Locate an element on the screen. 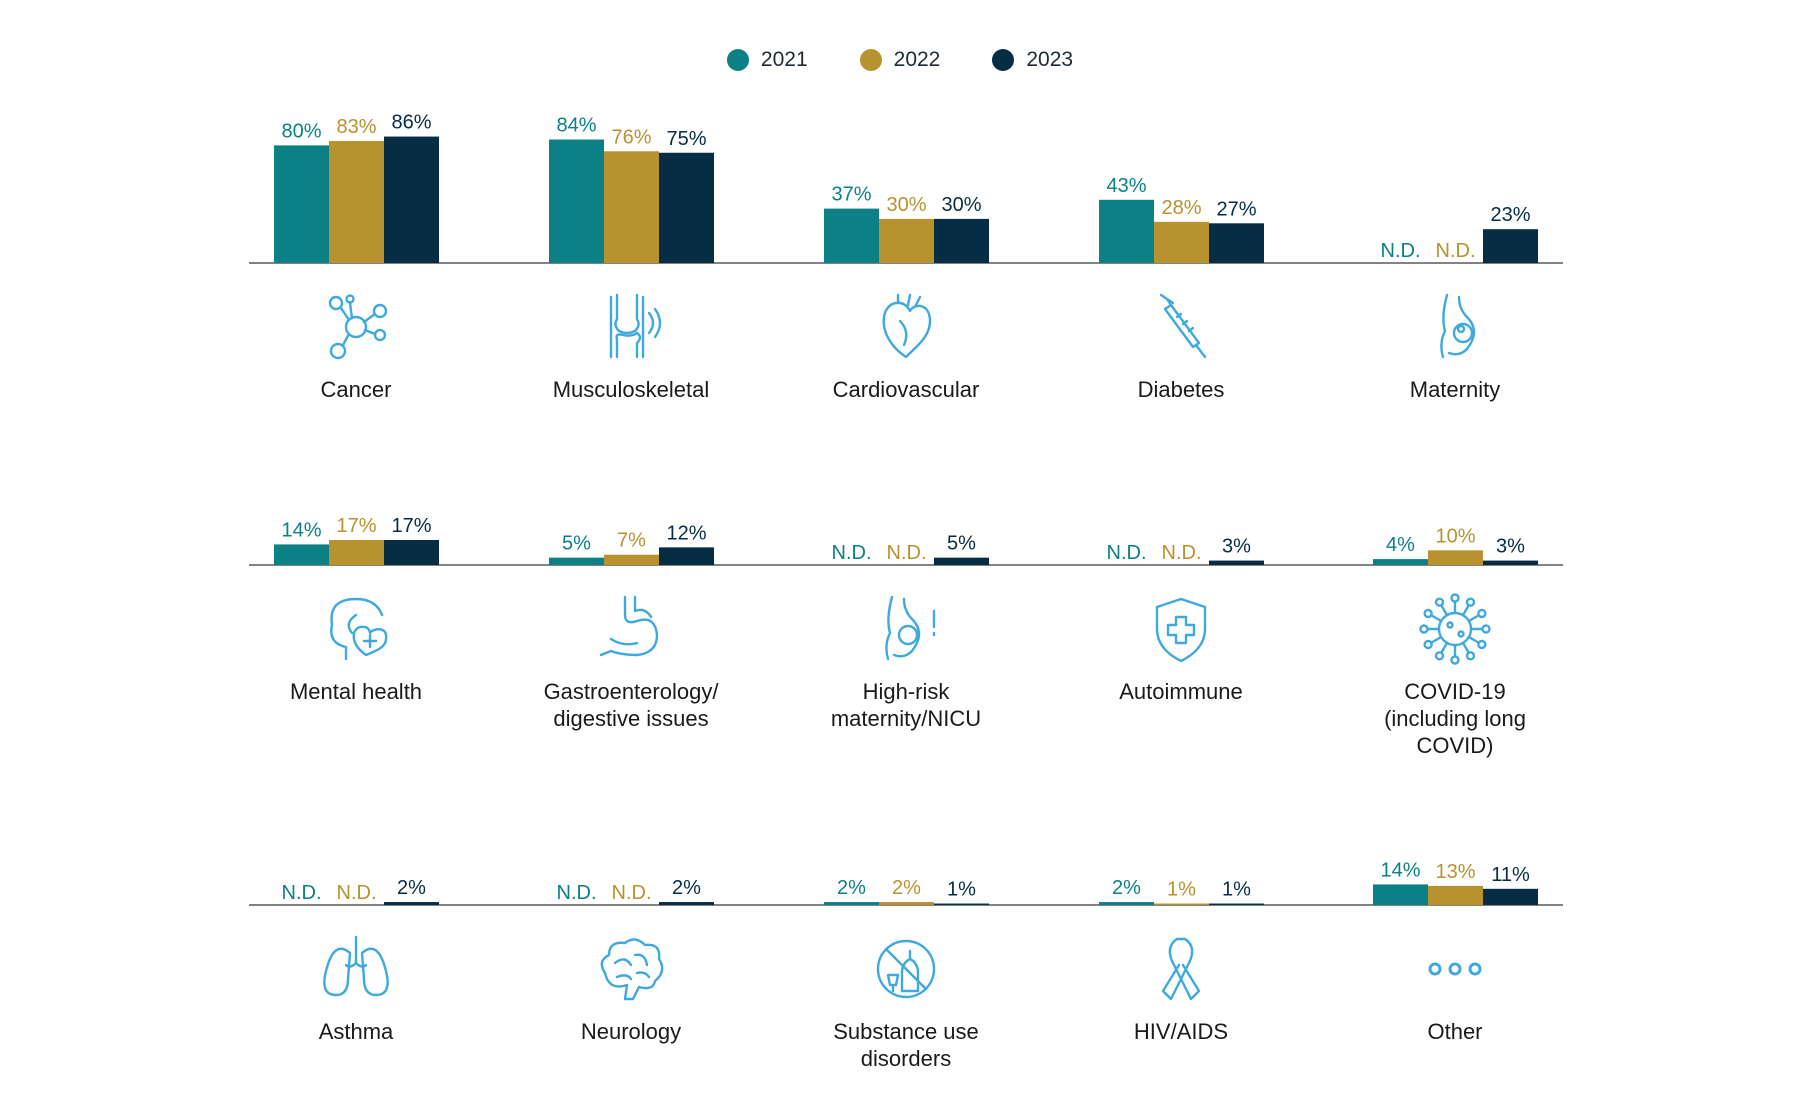 Image resolution: width=1800 pixels, height=1116 pixels. data-label-high-risk-maternity-nicu-2023: 5% is located at coordinates (961, 544).